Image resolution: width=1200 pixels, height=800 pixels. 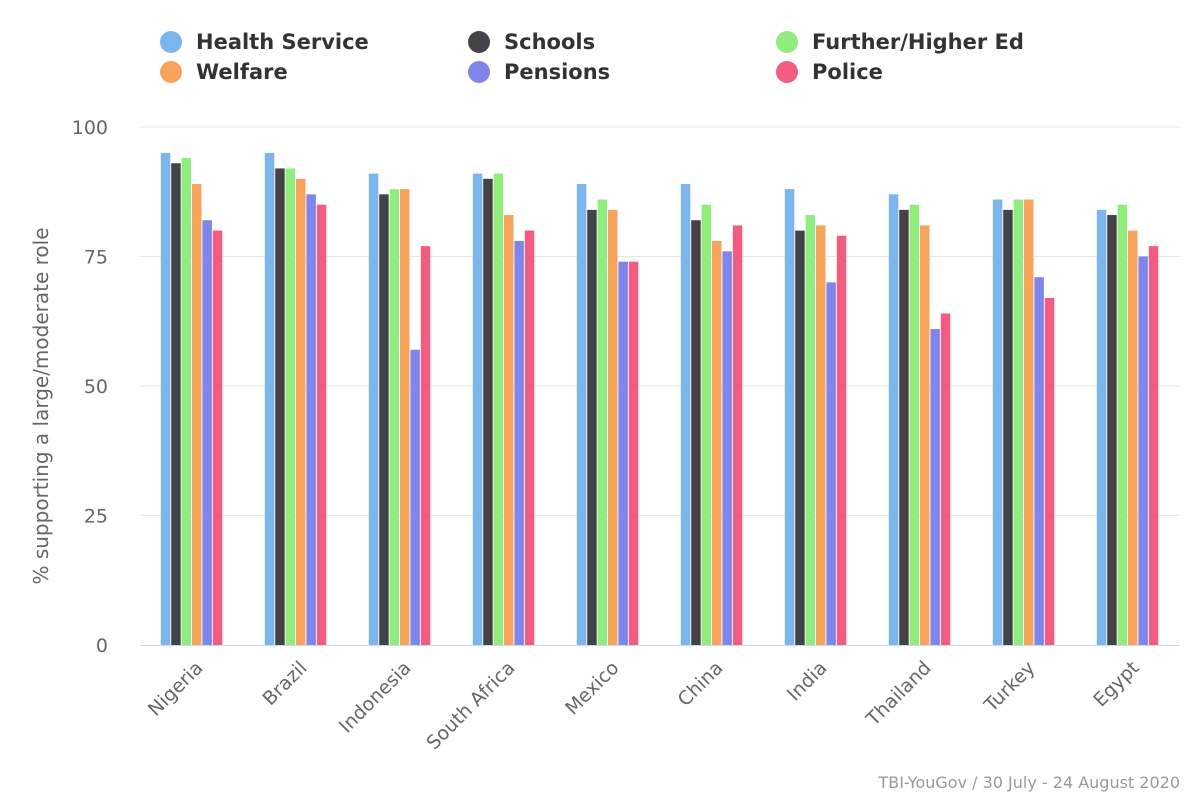 I want to click on legend-label: Welfare, so click(x=242, y=72).